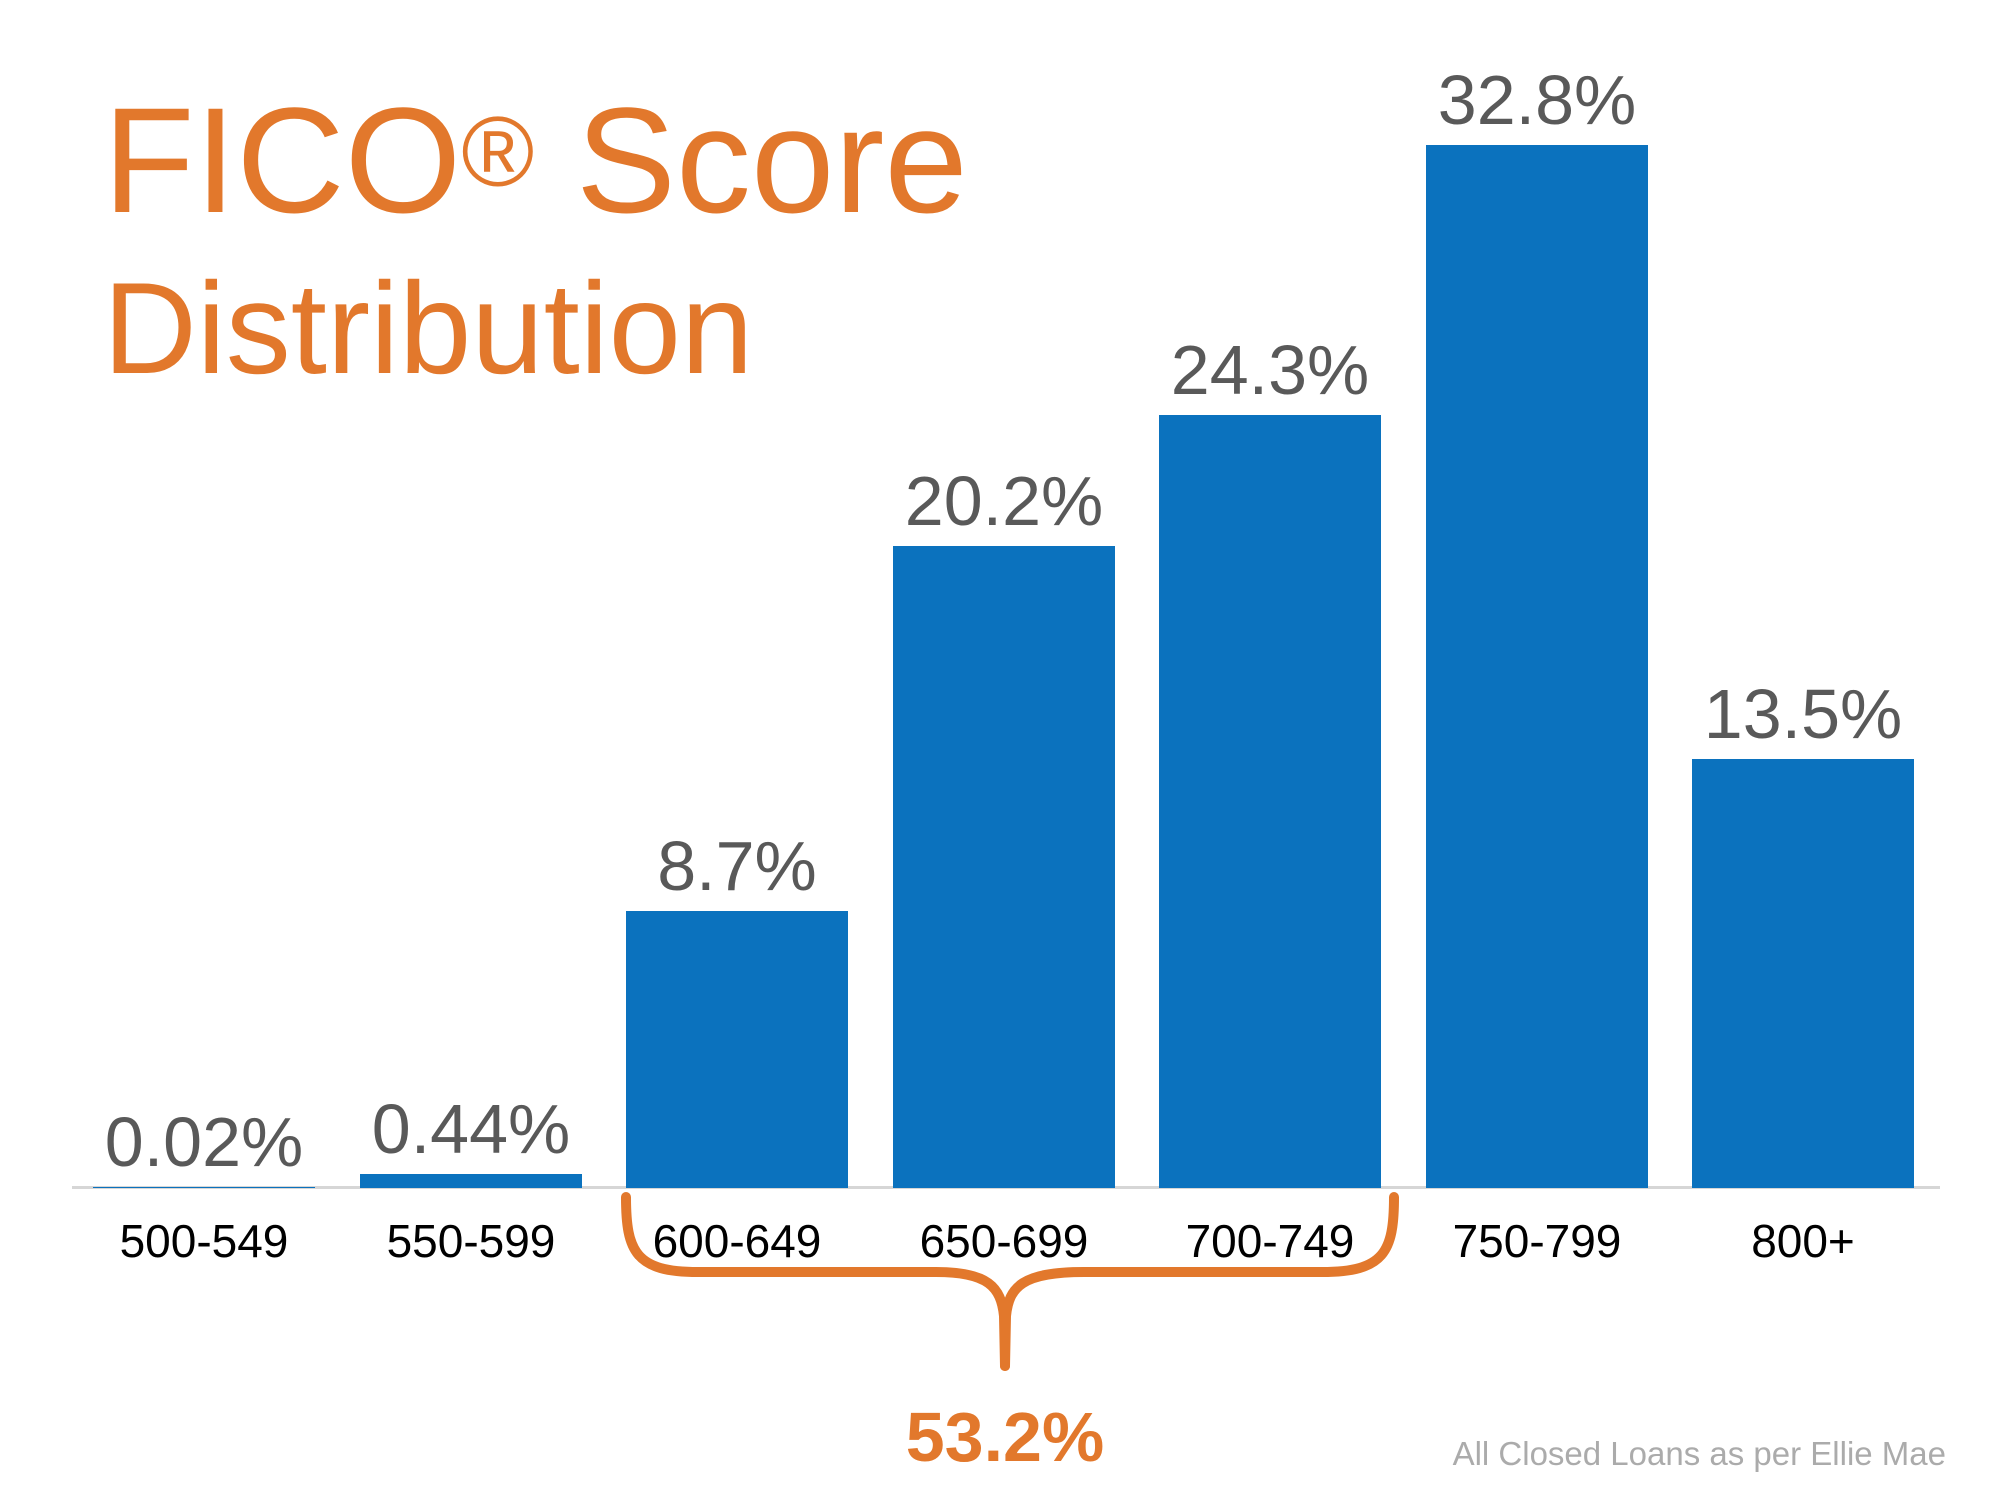 The image size is (2000, 1500). I want to click on bar-value-label: 13.5%, so click(1803, 714).